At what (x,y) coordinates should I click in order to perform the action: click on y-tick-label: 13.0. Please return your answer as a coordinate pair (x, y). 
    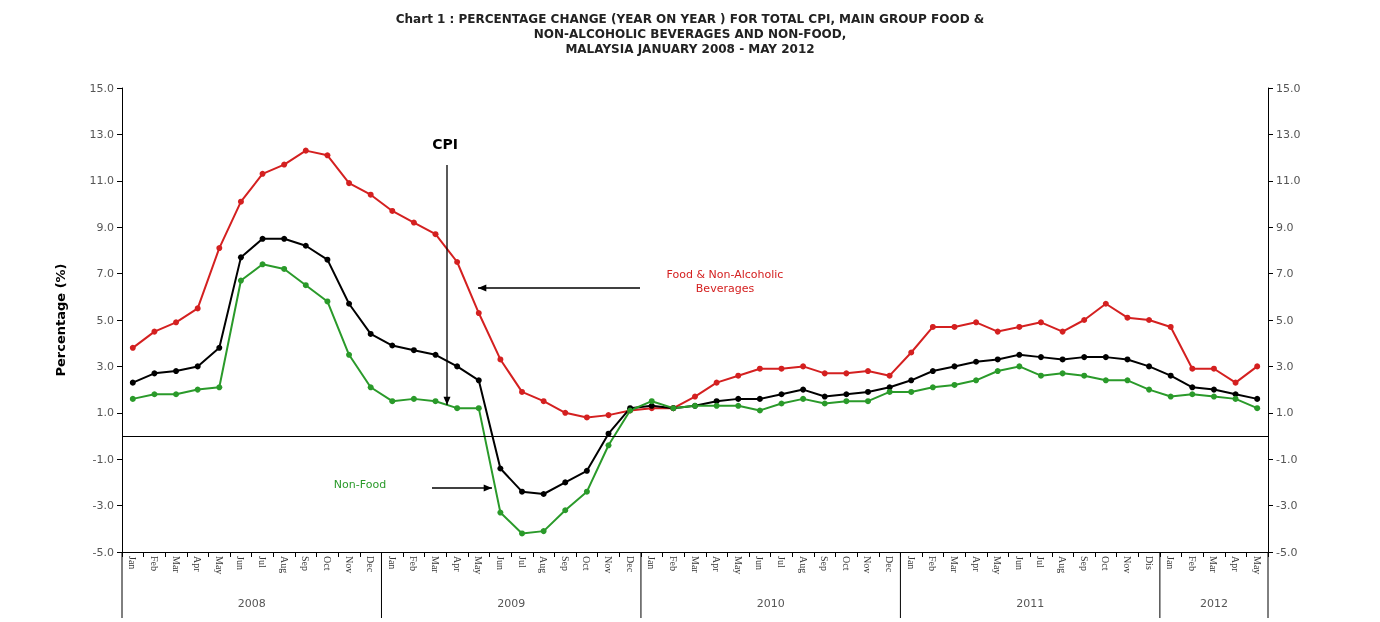
    Looking at the image, I should click on (101, 134).